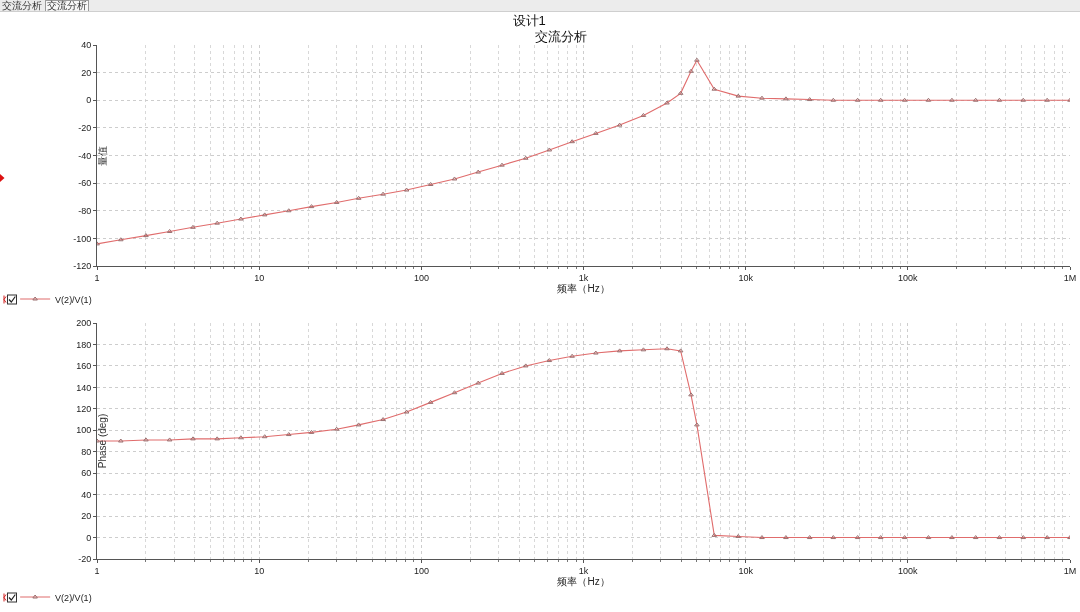 This screenshot has height=612, width=1080. I want to click on y-tick-label: 140, so click(84, 387).